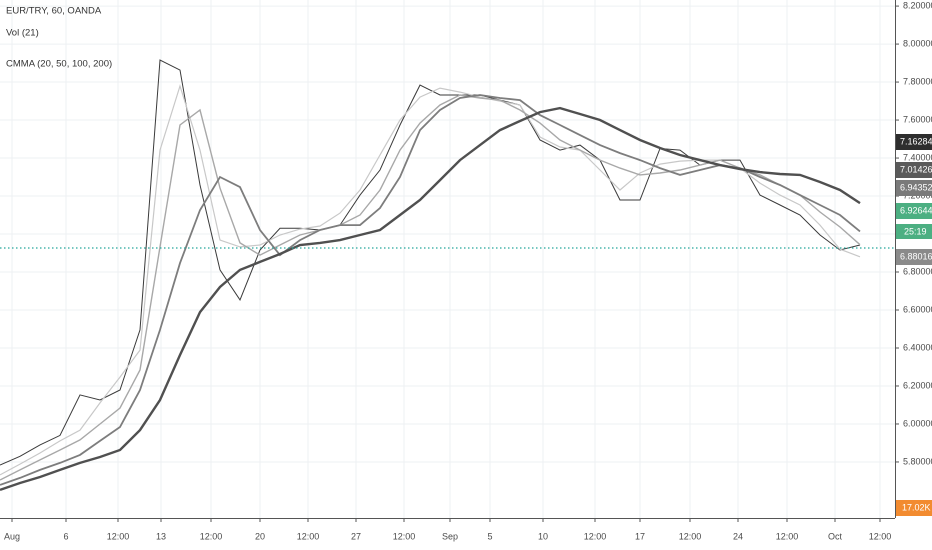 The width and height of the screenshot is (932, 550). What do you see at coordinates (917, 423) in the screenshot?
I see `y-tick-label: 6.00000` at bounding box center [917, 423].